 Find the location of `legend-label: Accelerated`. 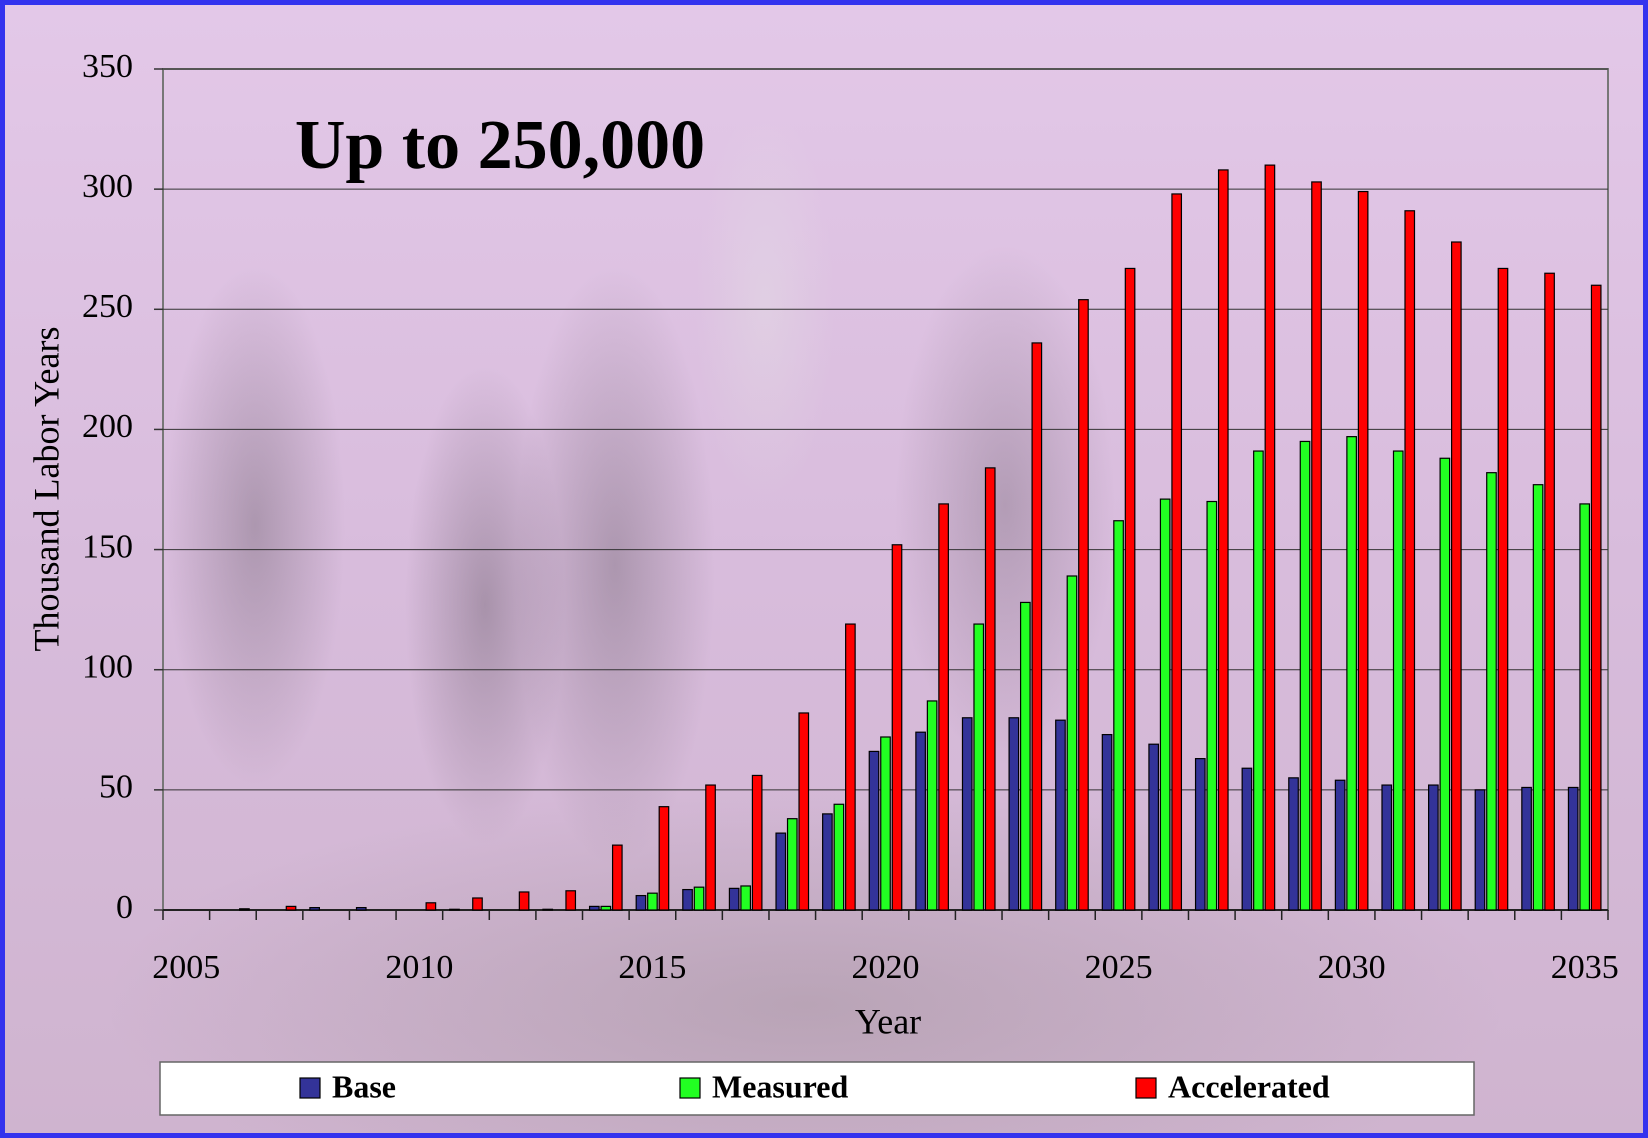

legend-label: Accelerated is located at coordinates (1249, 1086).